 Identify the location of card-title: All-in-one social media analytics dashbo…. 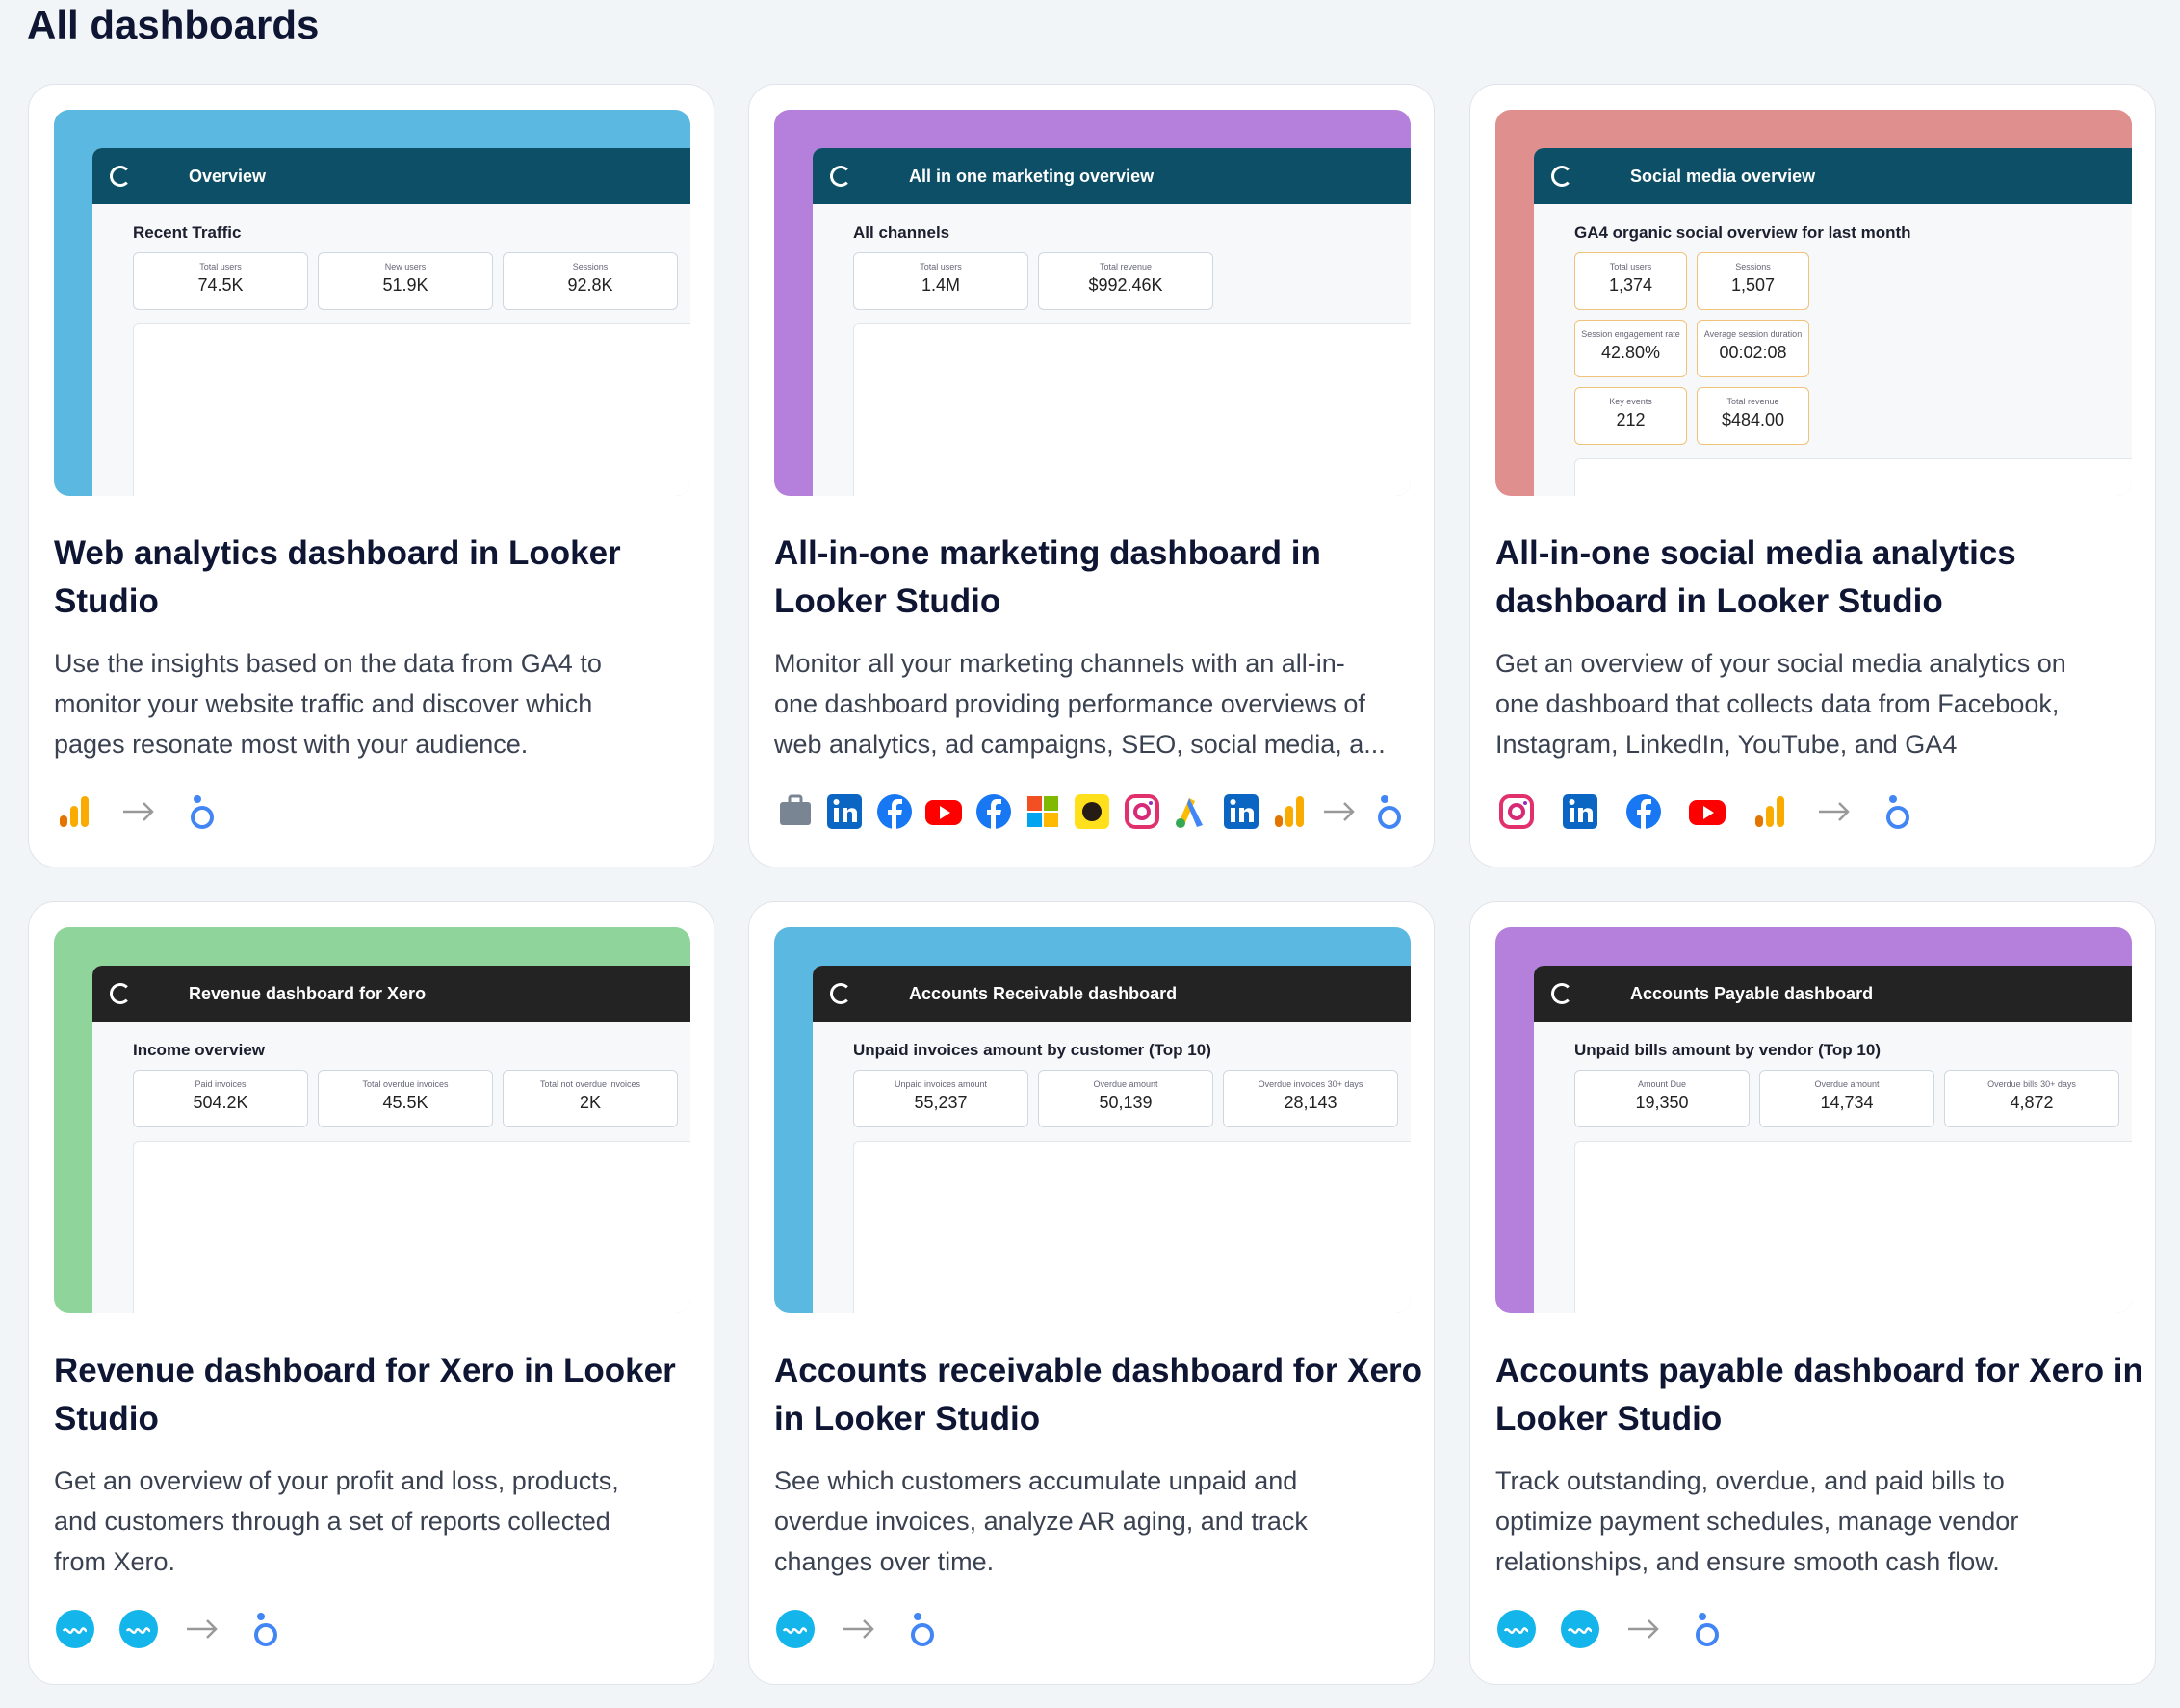
(1755, 577).